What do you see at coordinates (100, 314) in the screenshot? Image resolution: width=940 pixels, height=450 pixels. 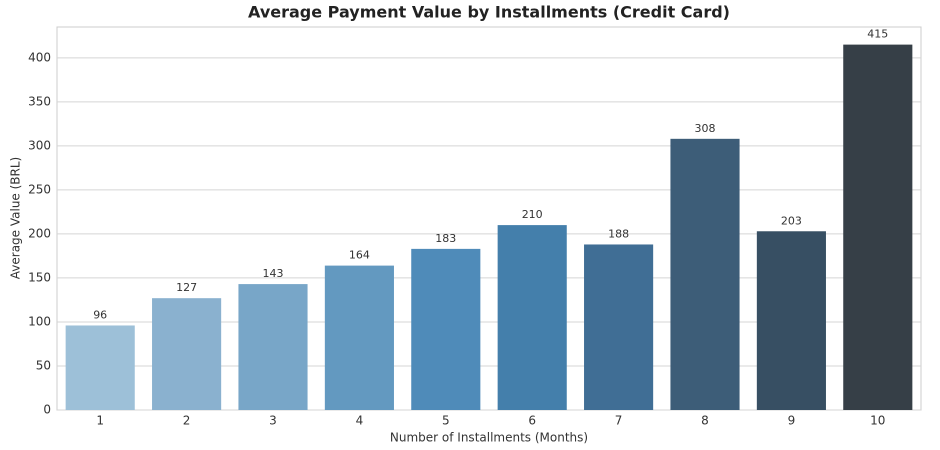 I see `value-label: 96` at bounding box center [100, 314].